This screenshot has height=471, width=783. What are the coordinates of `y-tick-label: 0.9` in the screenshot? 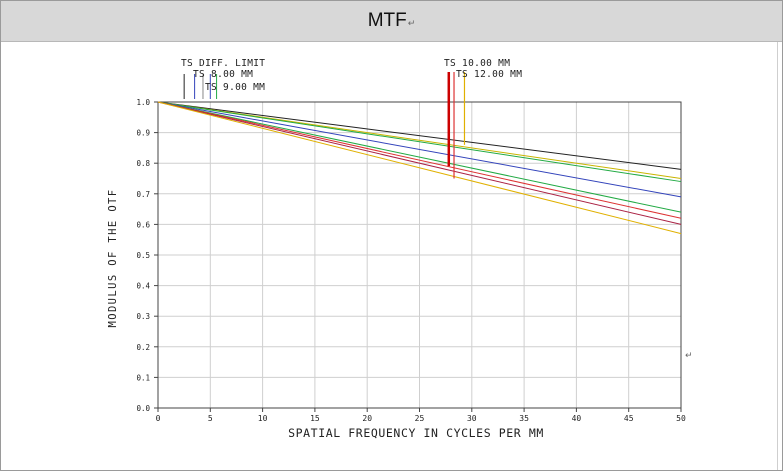 It's located at (143, 133).